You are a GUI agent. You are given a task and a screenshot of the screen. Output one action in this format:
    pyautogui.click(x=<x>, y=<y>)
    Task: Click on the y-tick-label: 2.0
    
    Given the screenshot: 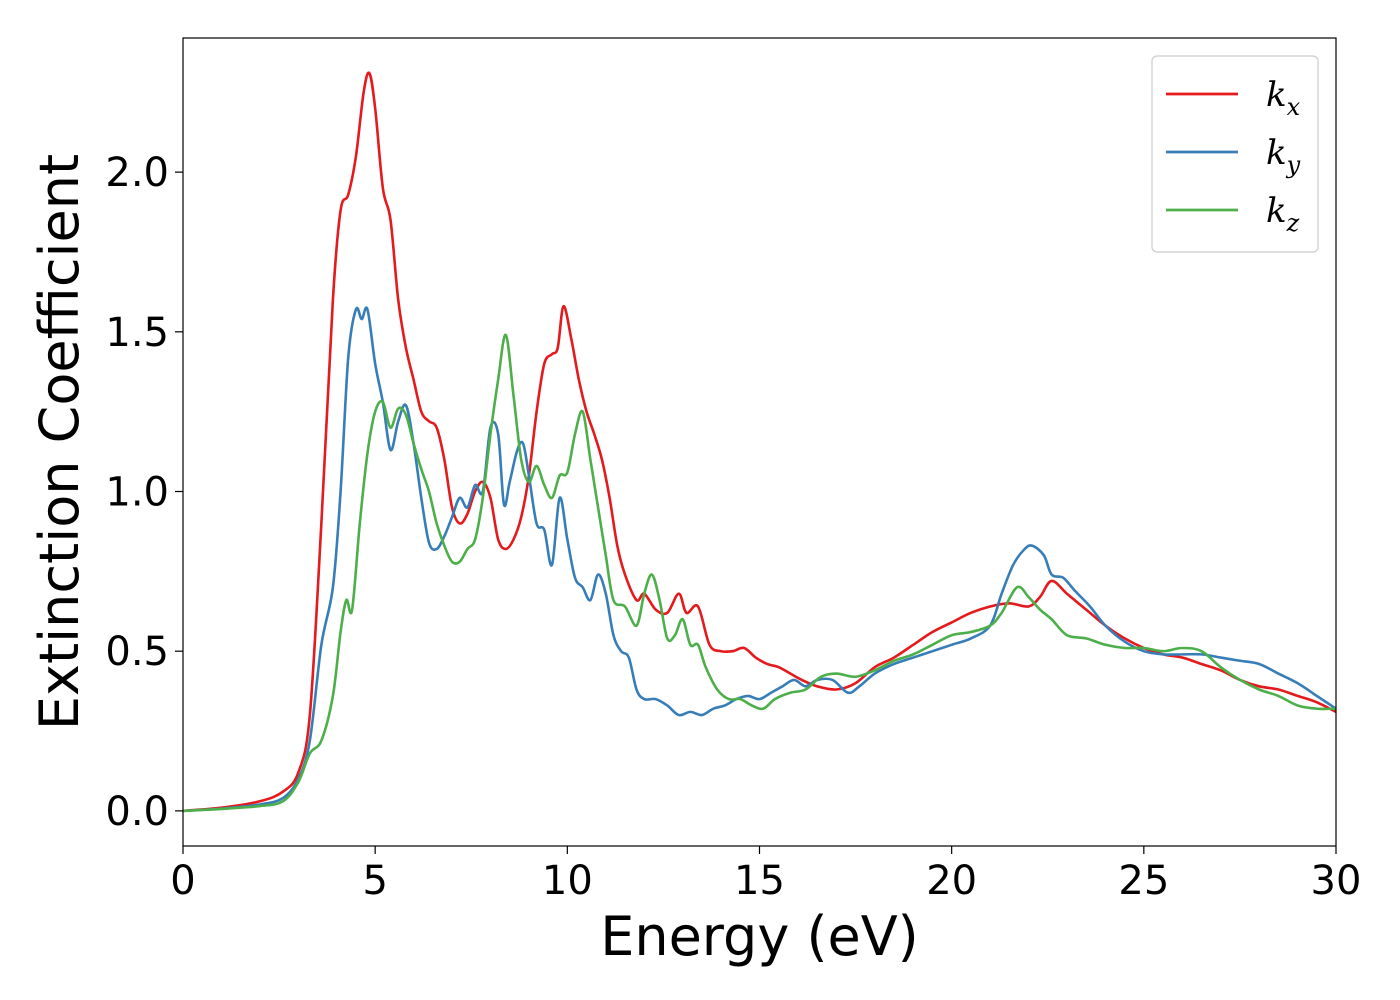 What is the action you would take?
    pyautogui.click(x=137, y=173)
    